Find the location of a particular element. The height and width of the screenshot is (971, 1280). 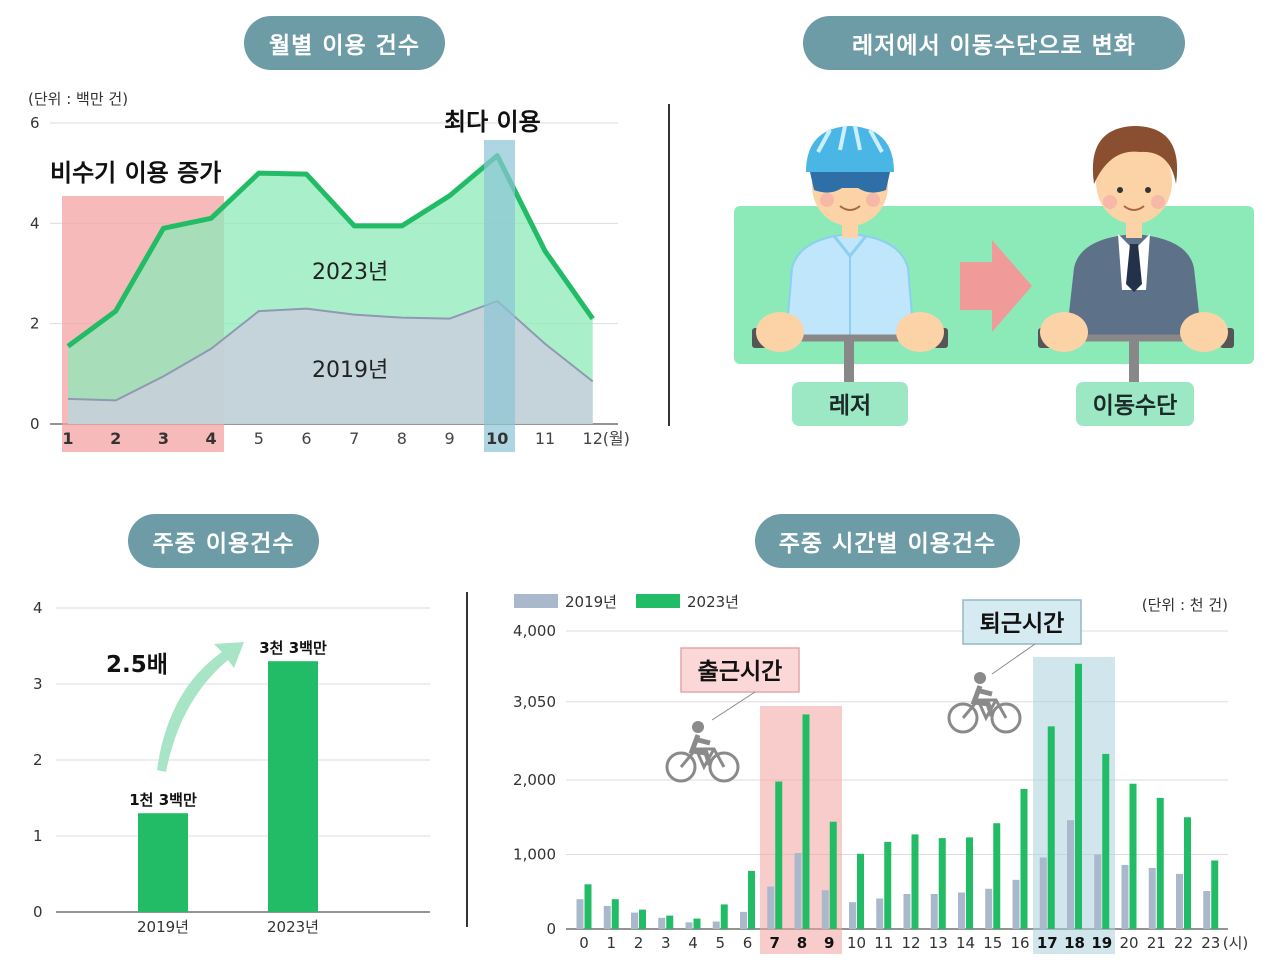

hourly-xtick-17: 17 is located at coordinates (1047, 943).